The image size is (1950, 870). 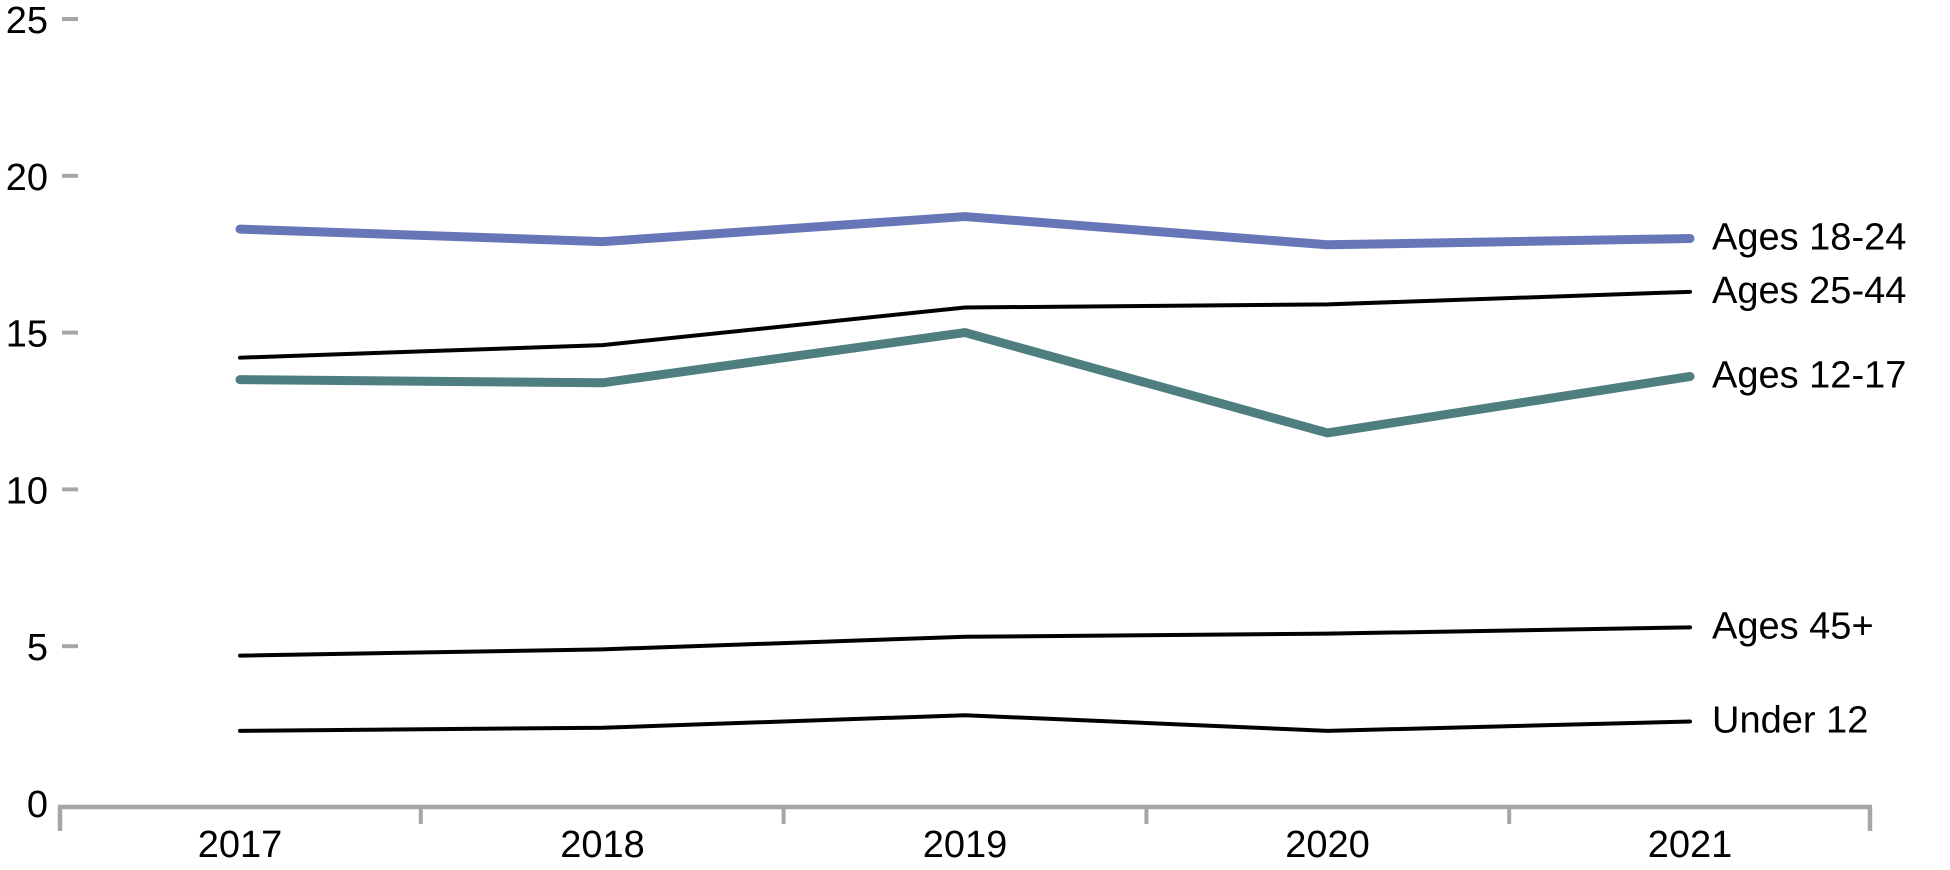 I want to click on y-axis-label: 20, so click(x=27, y=178).